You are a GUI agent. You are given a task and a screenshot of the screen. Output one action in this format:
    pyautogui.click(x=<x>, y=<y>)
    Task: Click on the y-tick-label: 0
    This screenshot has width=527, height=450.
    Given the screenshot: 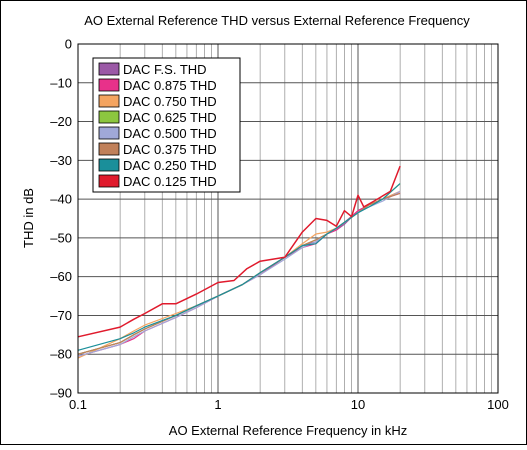 What is the action you would take?
    pyautogui.click(x=68, y=44)
    